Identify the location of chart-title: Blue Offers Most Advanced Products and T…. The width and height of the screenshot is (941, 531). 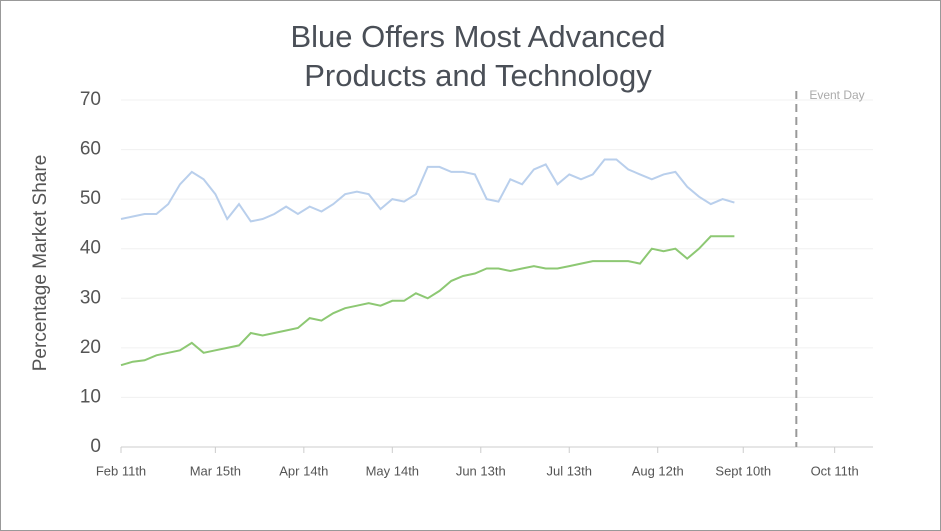
(478, 56).